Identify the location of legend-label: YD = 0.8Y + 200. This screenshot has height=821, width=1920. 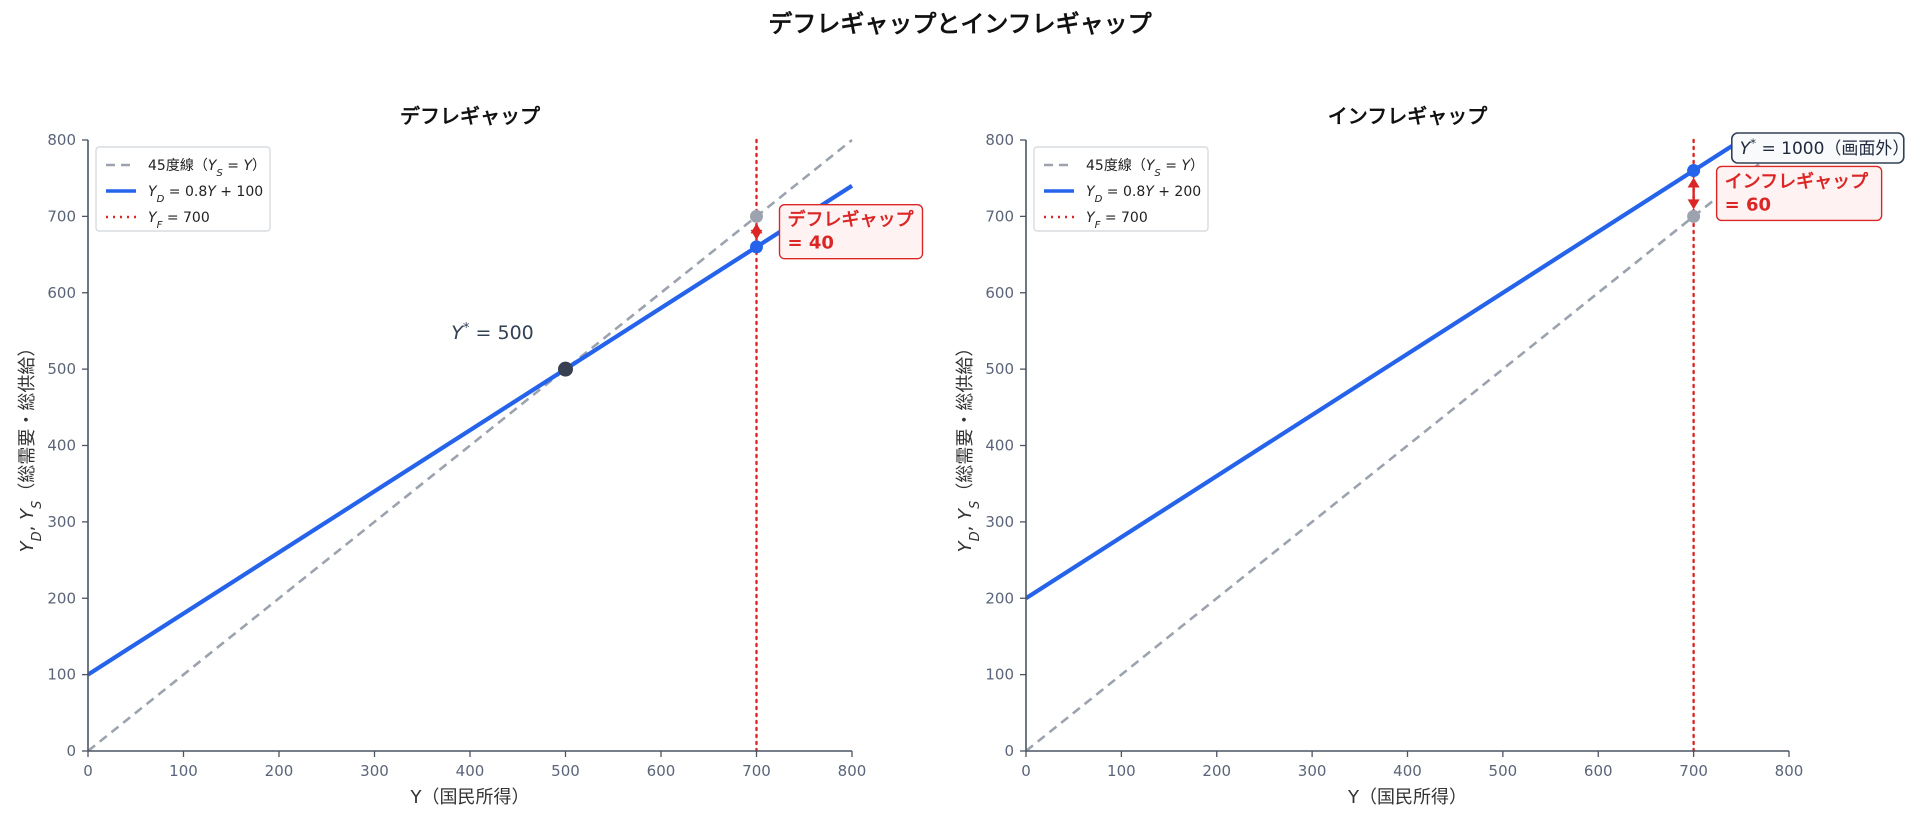
(1143, 194).